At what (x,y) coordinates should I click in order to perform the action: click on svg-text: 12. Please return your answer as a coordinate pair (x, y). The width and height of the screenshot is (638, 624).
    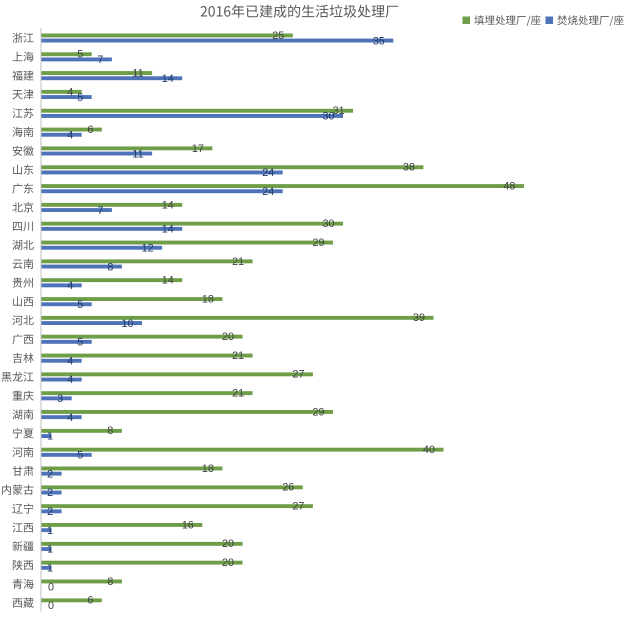
    Looking at the image, I should click on (148, 248).